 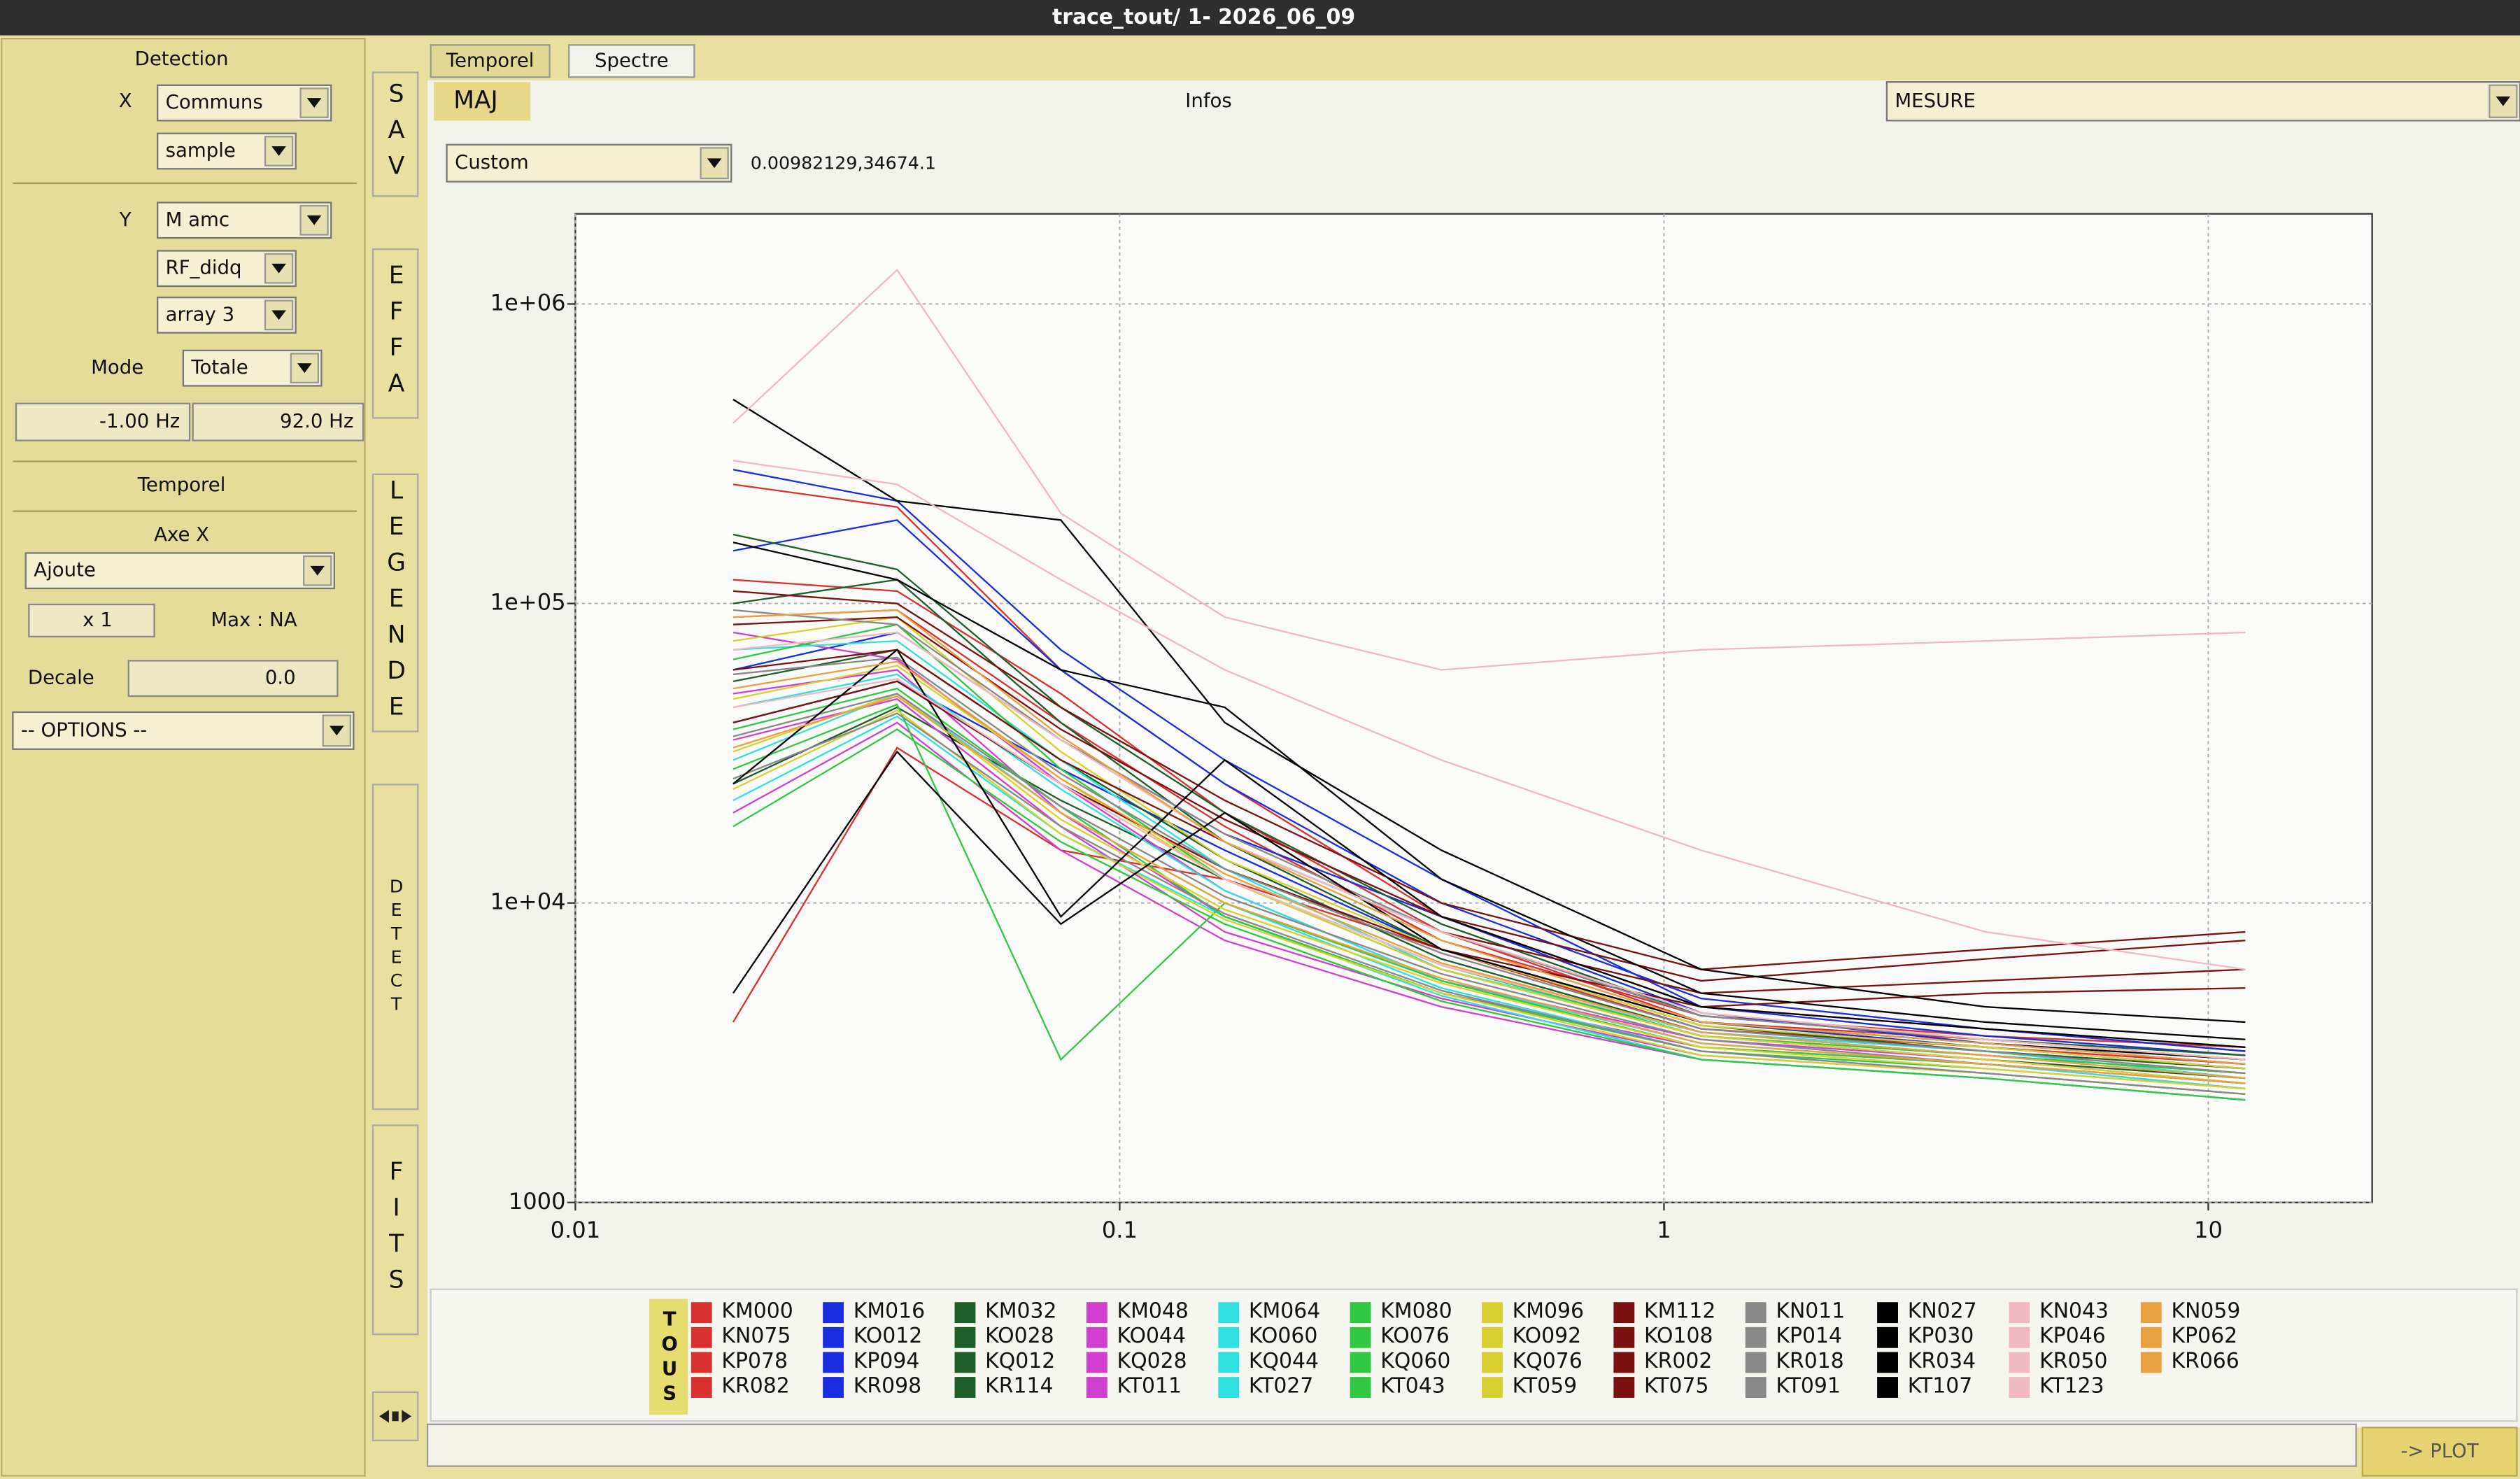 I want to click on dropdown-value: Custom, so click(x=492, y=162).